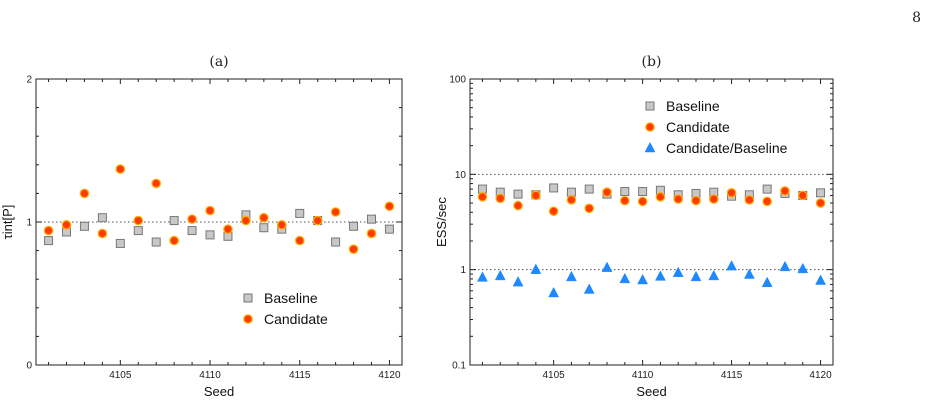 The width and height of the screenshot is (931, 404). Describe the element at coordinates (7, 222) in the screenshot. I see `y-axis-label: τint[P]` at that location.